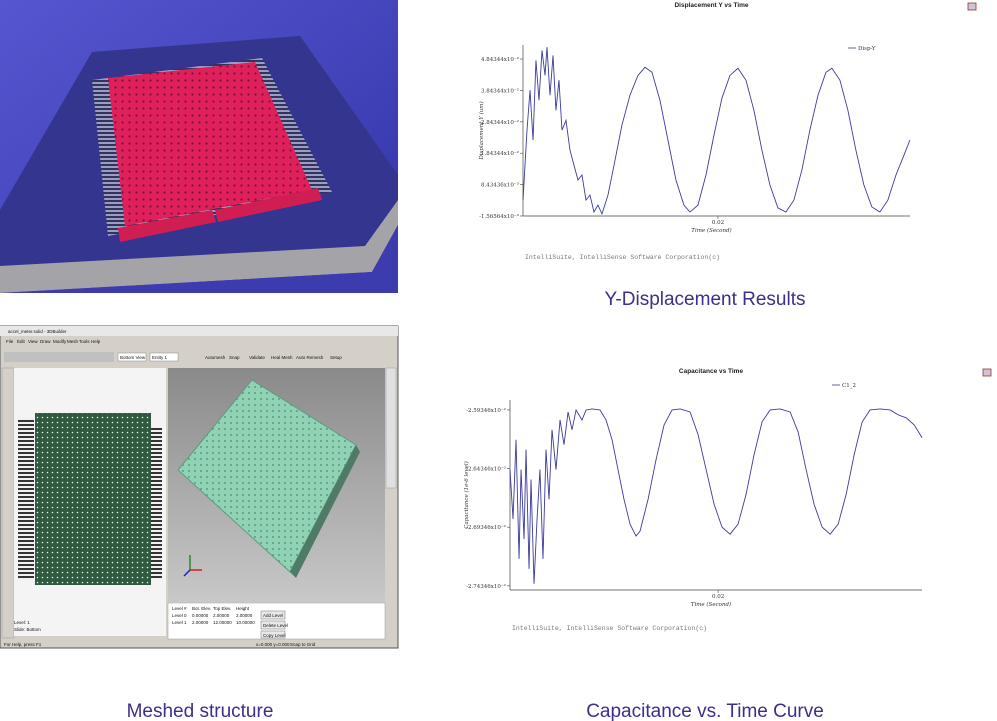 Image resolution: width=997 pixels, height=721 pixels. I want to click on mesh-2d, so click(93, 499).